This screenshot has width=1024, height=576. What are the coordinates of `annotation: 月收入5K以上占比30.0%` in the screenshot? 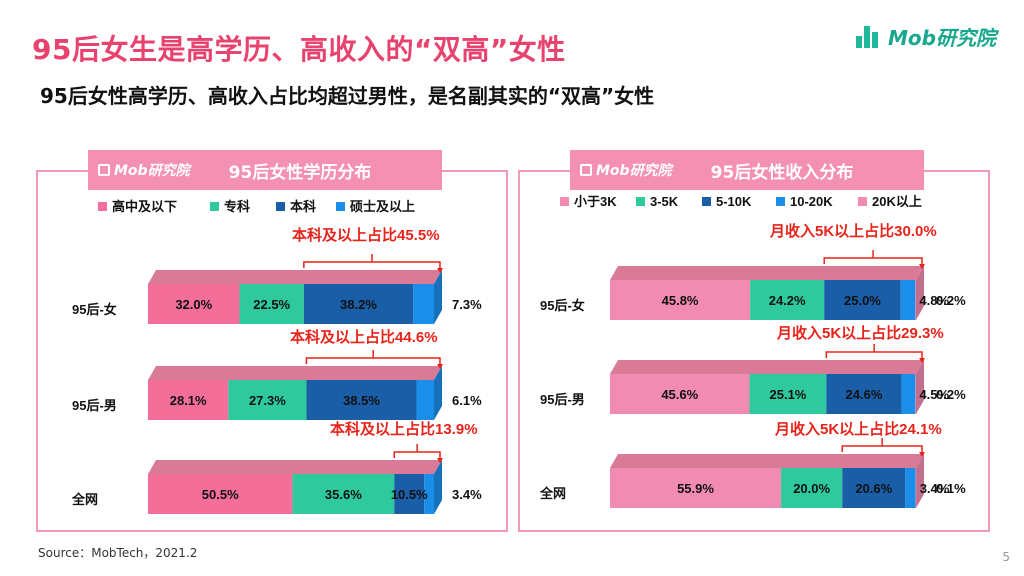 It's located at (853, 231).